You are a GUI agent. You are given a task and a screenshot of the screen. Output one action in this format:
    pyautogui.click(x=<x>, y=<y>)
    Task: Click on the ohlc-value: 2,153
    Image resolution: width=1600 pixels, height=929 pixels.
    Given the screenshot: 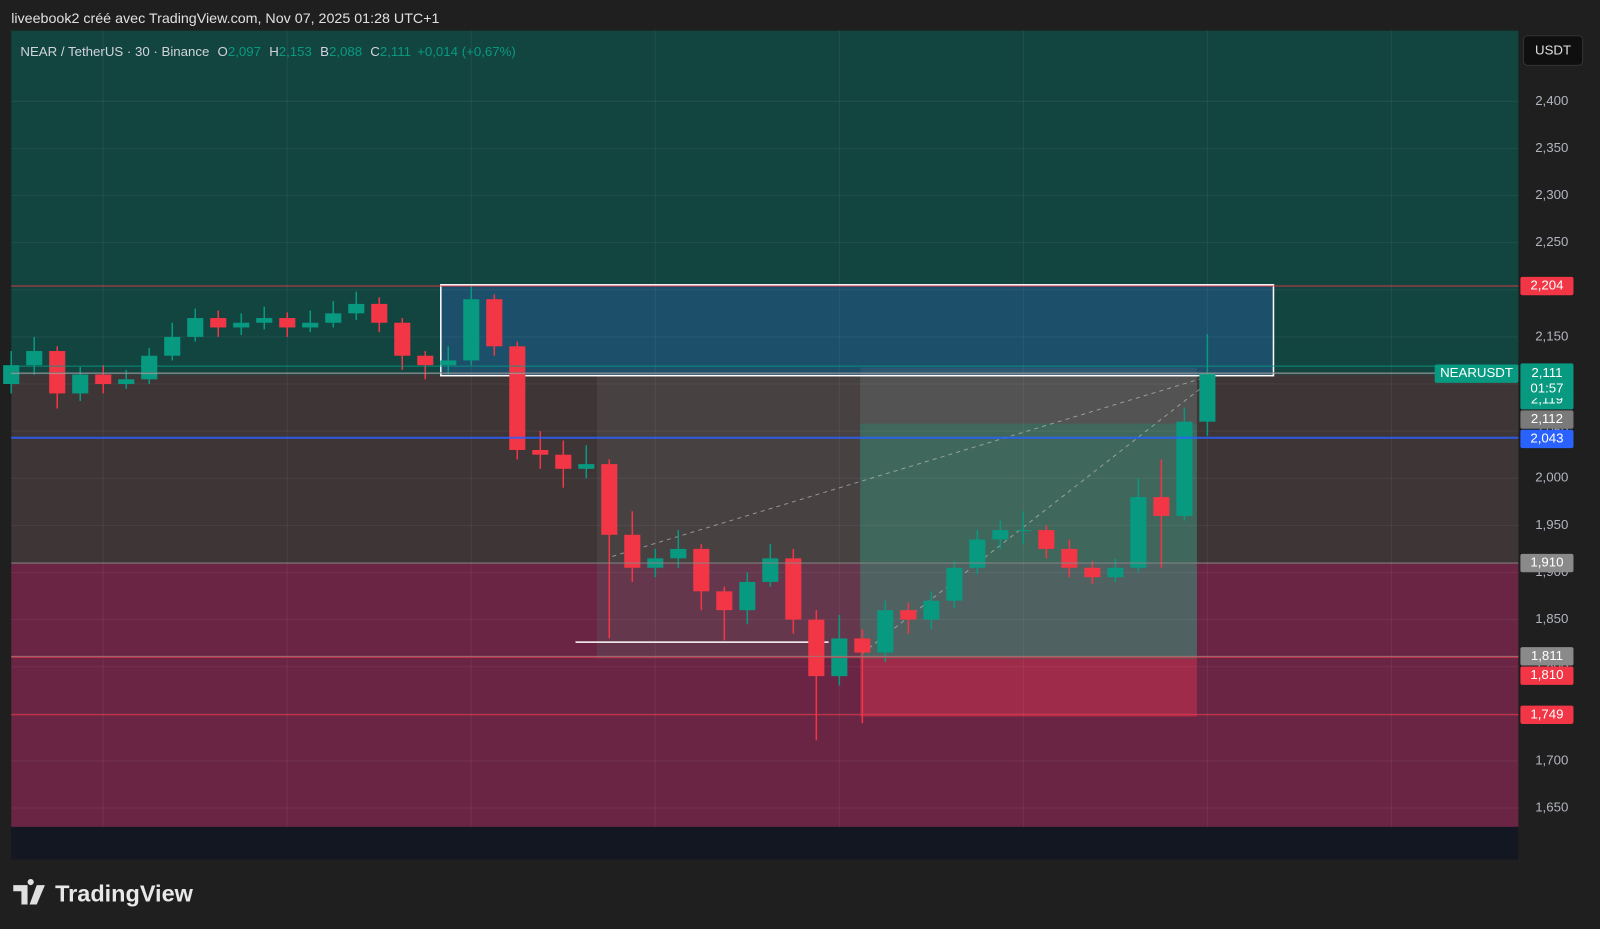 What is the action you would take?
    pyautogui.click(x=295, y=51)
    